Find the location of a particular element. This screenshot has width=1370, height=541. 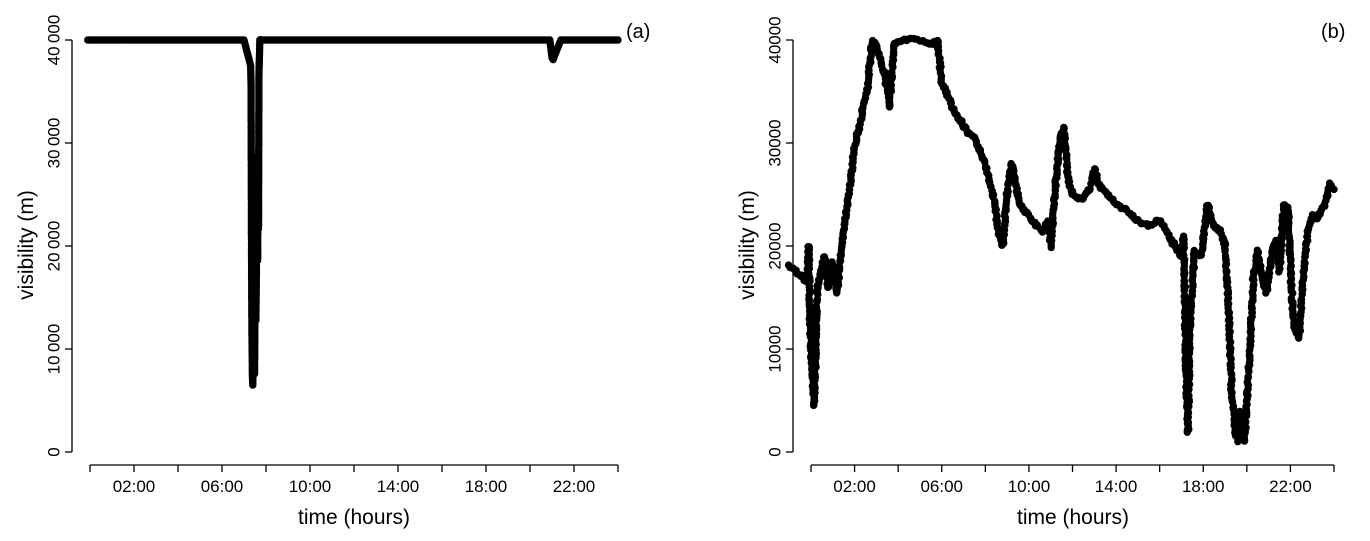

y-tick-label: 40 000 is located at coordinates (53, 40).